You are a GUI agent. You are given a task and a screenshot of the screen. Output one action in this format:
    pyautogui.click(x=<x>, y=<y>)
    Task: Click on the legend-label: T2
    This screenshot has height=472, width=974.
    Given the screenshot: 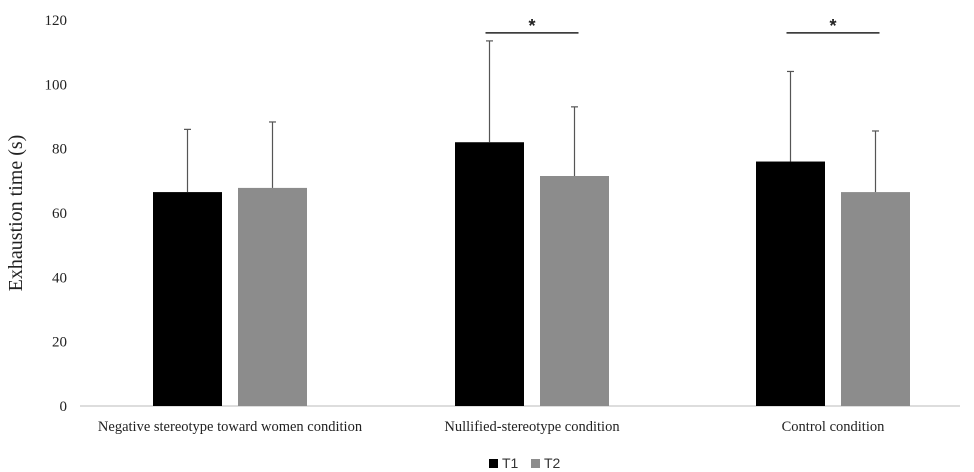 What is the action you would take?
    pyautogui.click(x=552, y=463)
    